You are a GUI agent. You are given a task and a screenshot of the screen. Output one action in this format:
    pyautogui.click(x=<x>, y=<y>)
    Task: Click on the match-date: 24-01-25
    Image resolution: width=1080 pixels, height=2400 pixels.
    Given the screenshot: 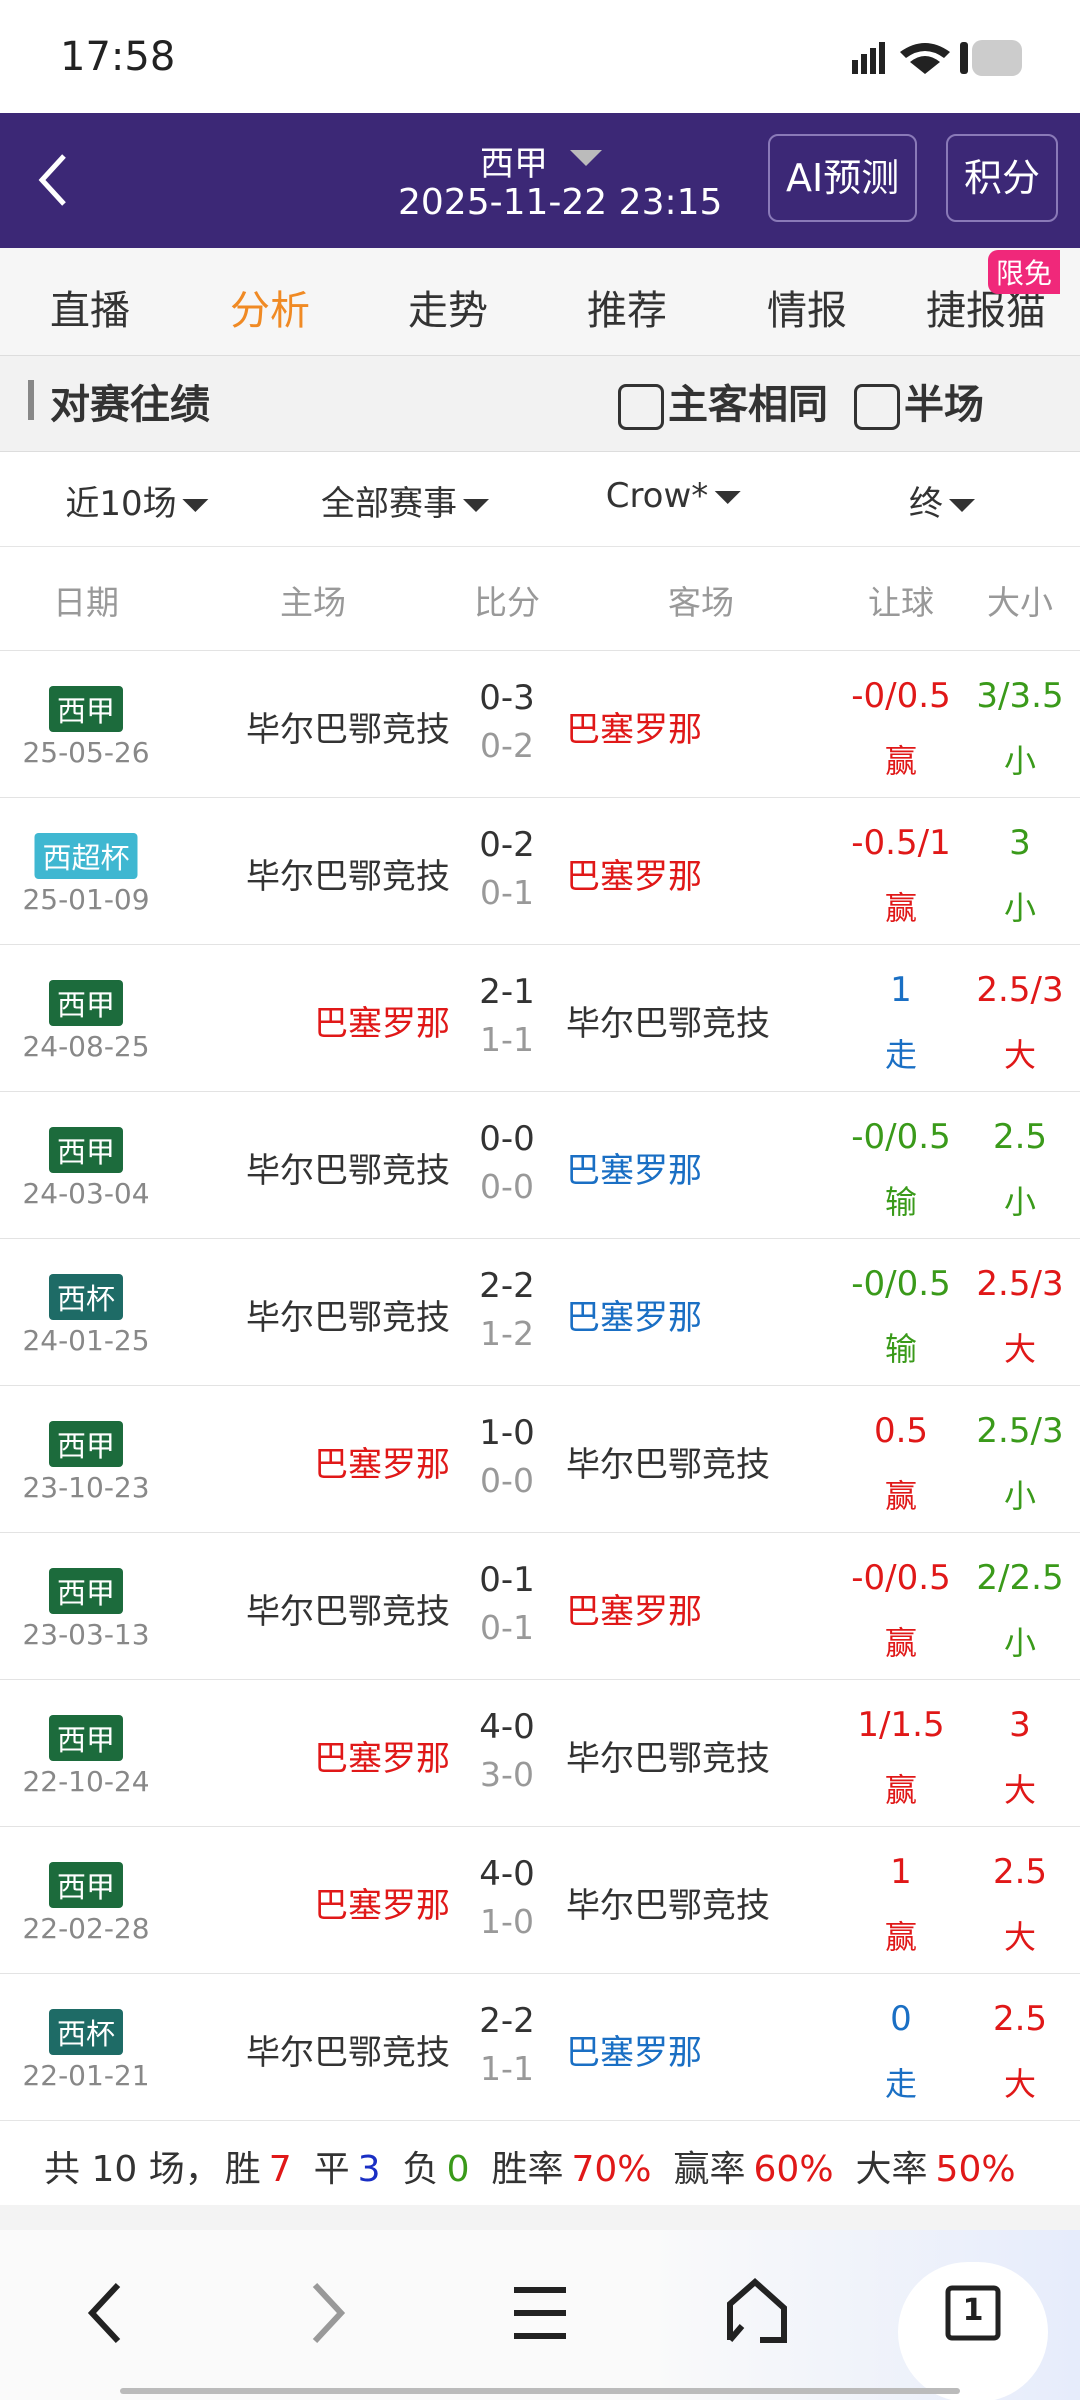 What is the action you would take?
    pyautogui.click(x=86, y=1340)
    